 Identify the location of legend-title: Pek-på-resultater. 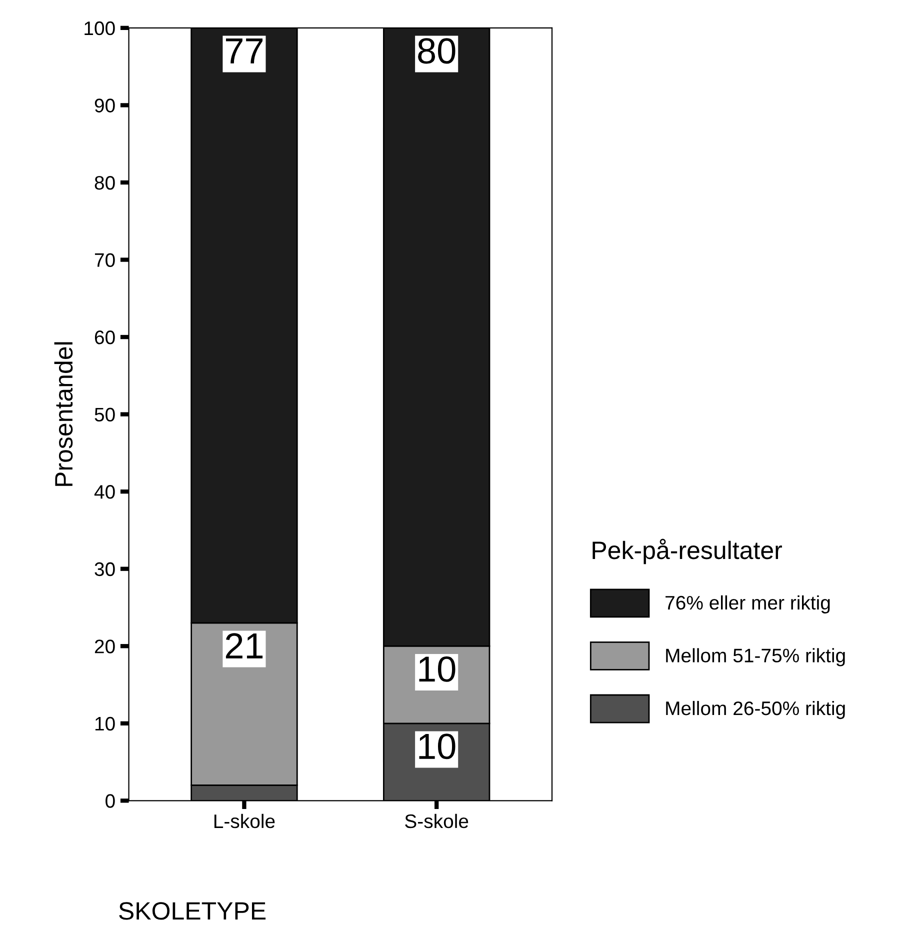
(687, 551).